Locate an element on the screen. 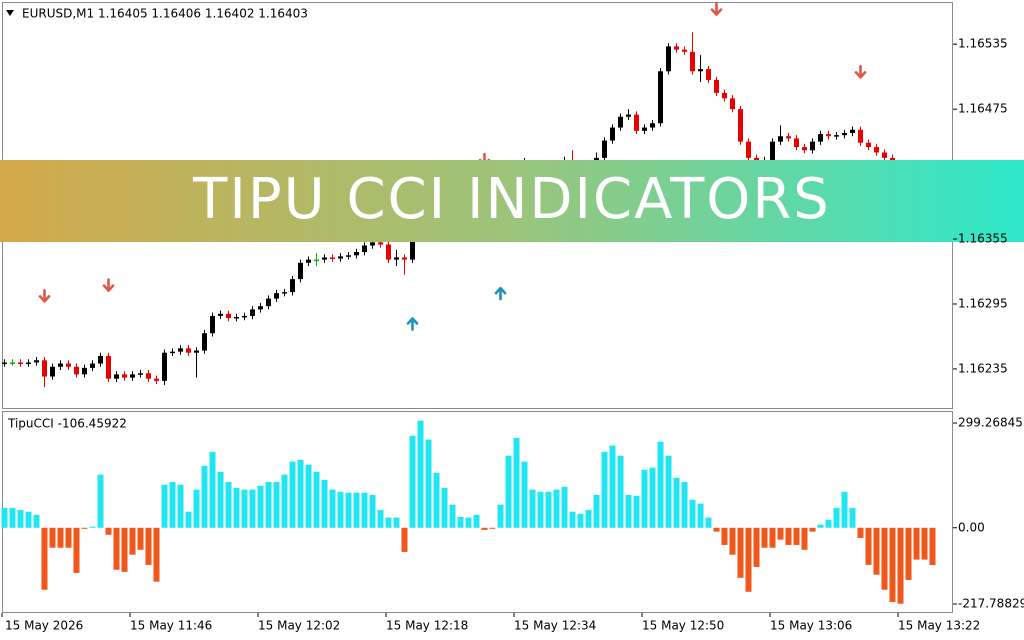 This screenshot has height=640, width=1024. y-tick-label: 1.16295 is located at coordinates (983, 304).